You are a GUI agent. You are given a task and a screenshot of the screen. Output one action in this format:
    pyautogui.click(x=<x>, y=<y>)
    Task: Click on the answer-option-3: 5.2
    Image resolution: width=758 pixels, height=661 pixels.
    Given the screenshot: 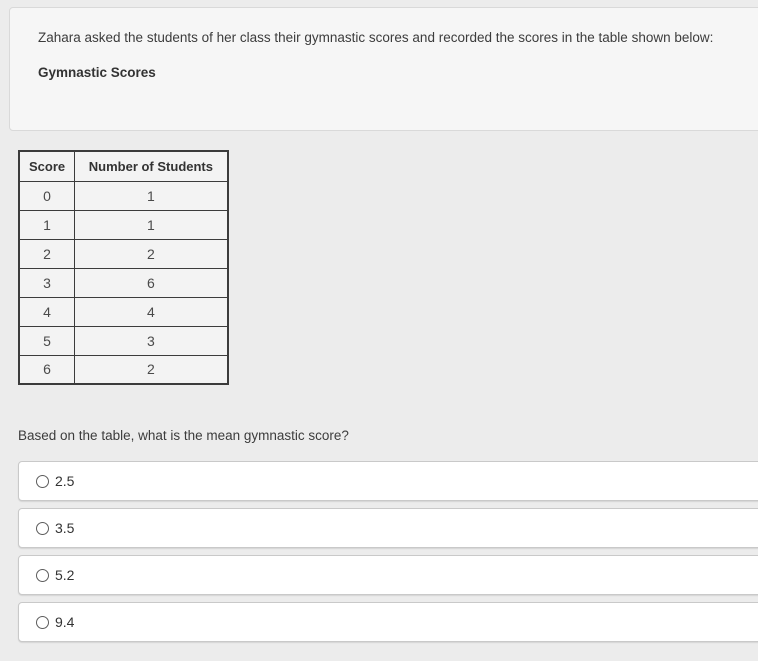 What is the action you would take?
    pyautogui.click(x=388, y=575)
    